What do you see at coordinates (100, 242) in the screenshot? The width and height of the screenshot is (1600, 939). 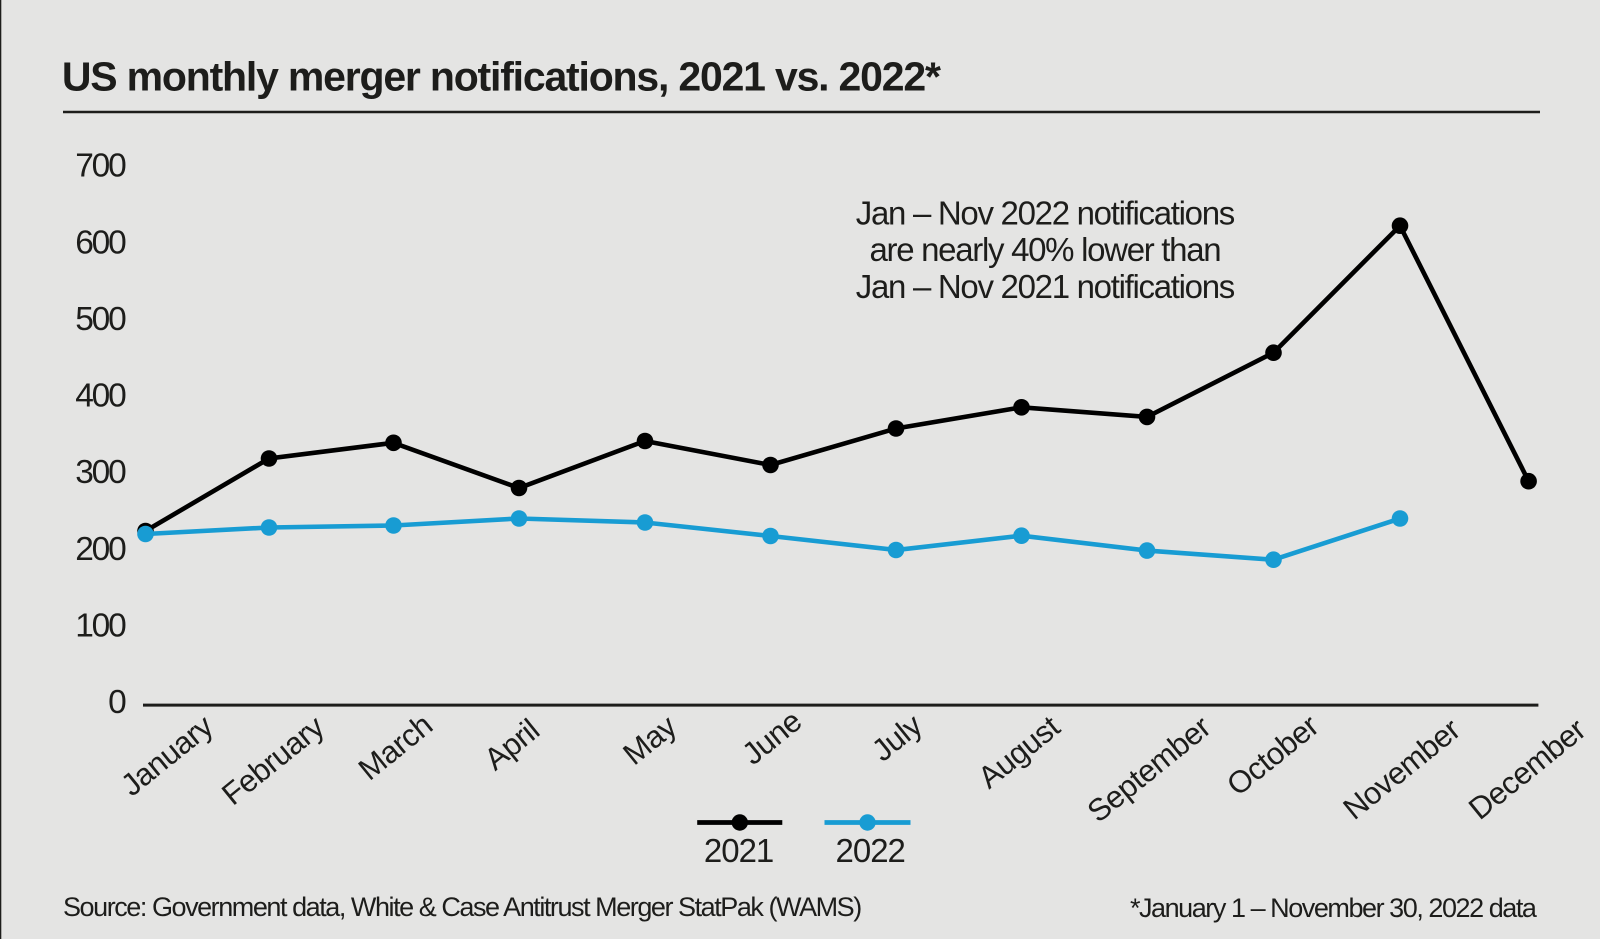 I see `svg-text: 600` at bounding box center [100, 242].